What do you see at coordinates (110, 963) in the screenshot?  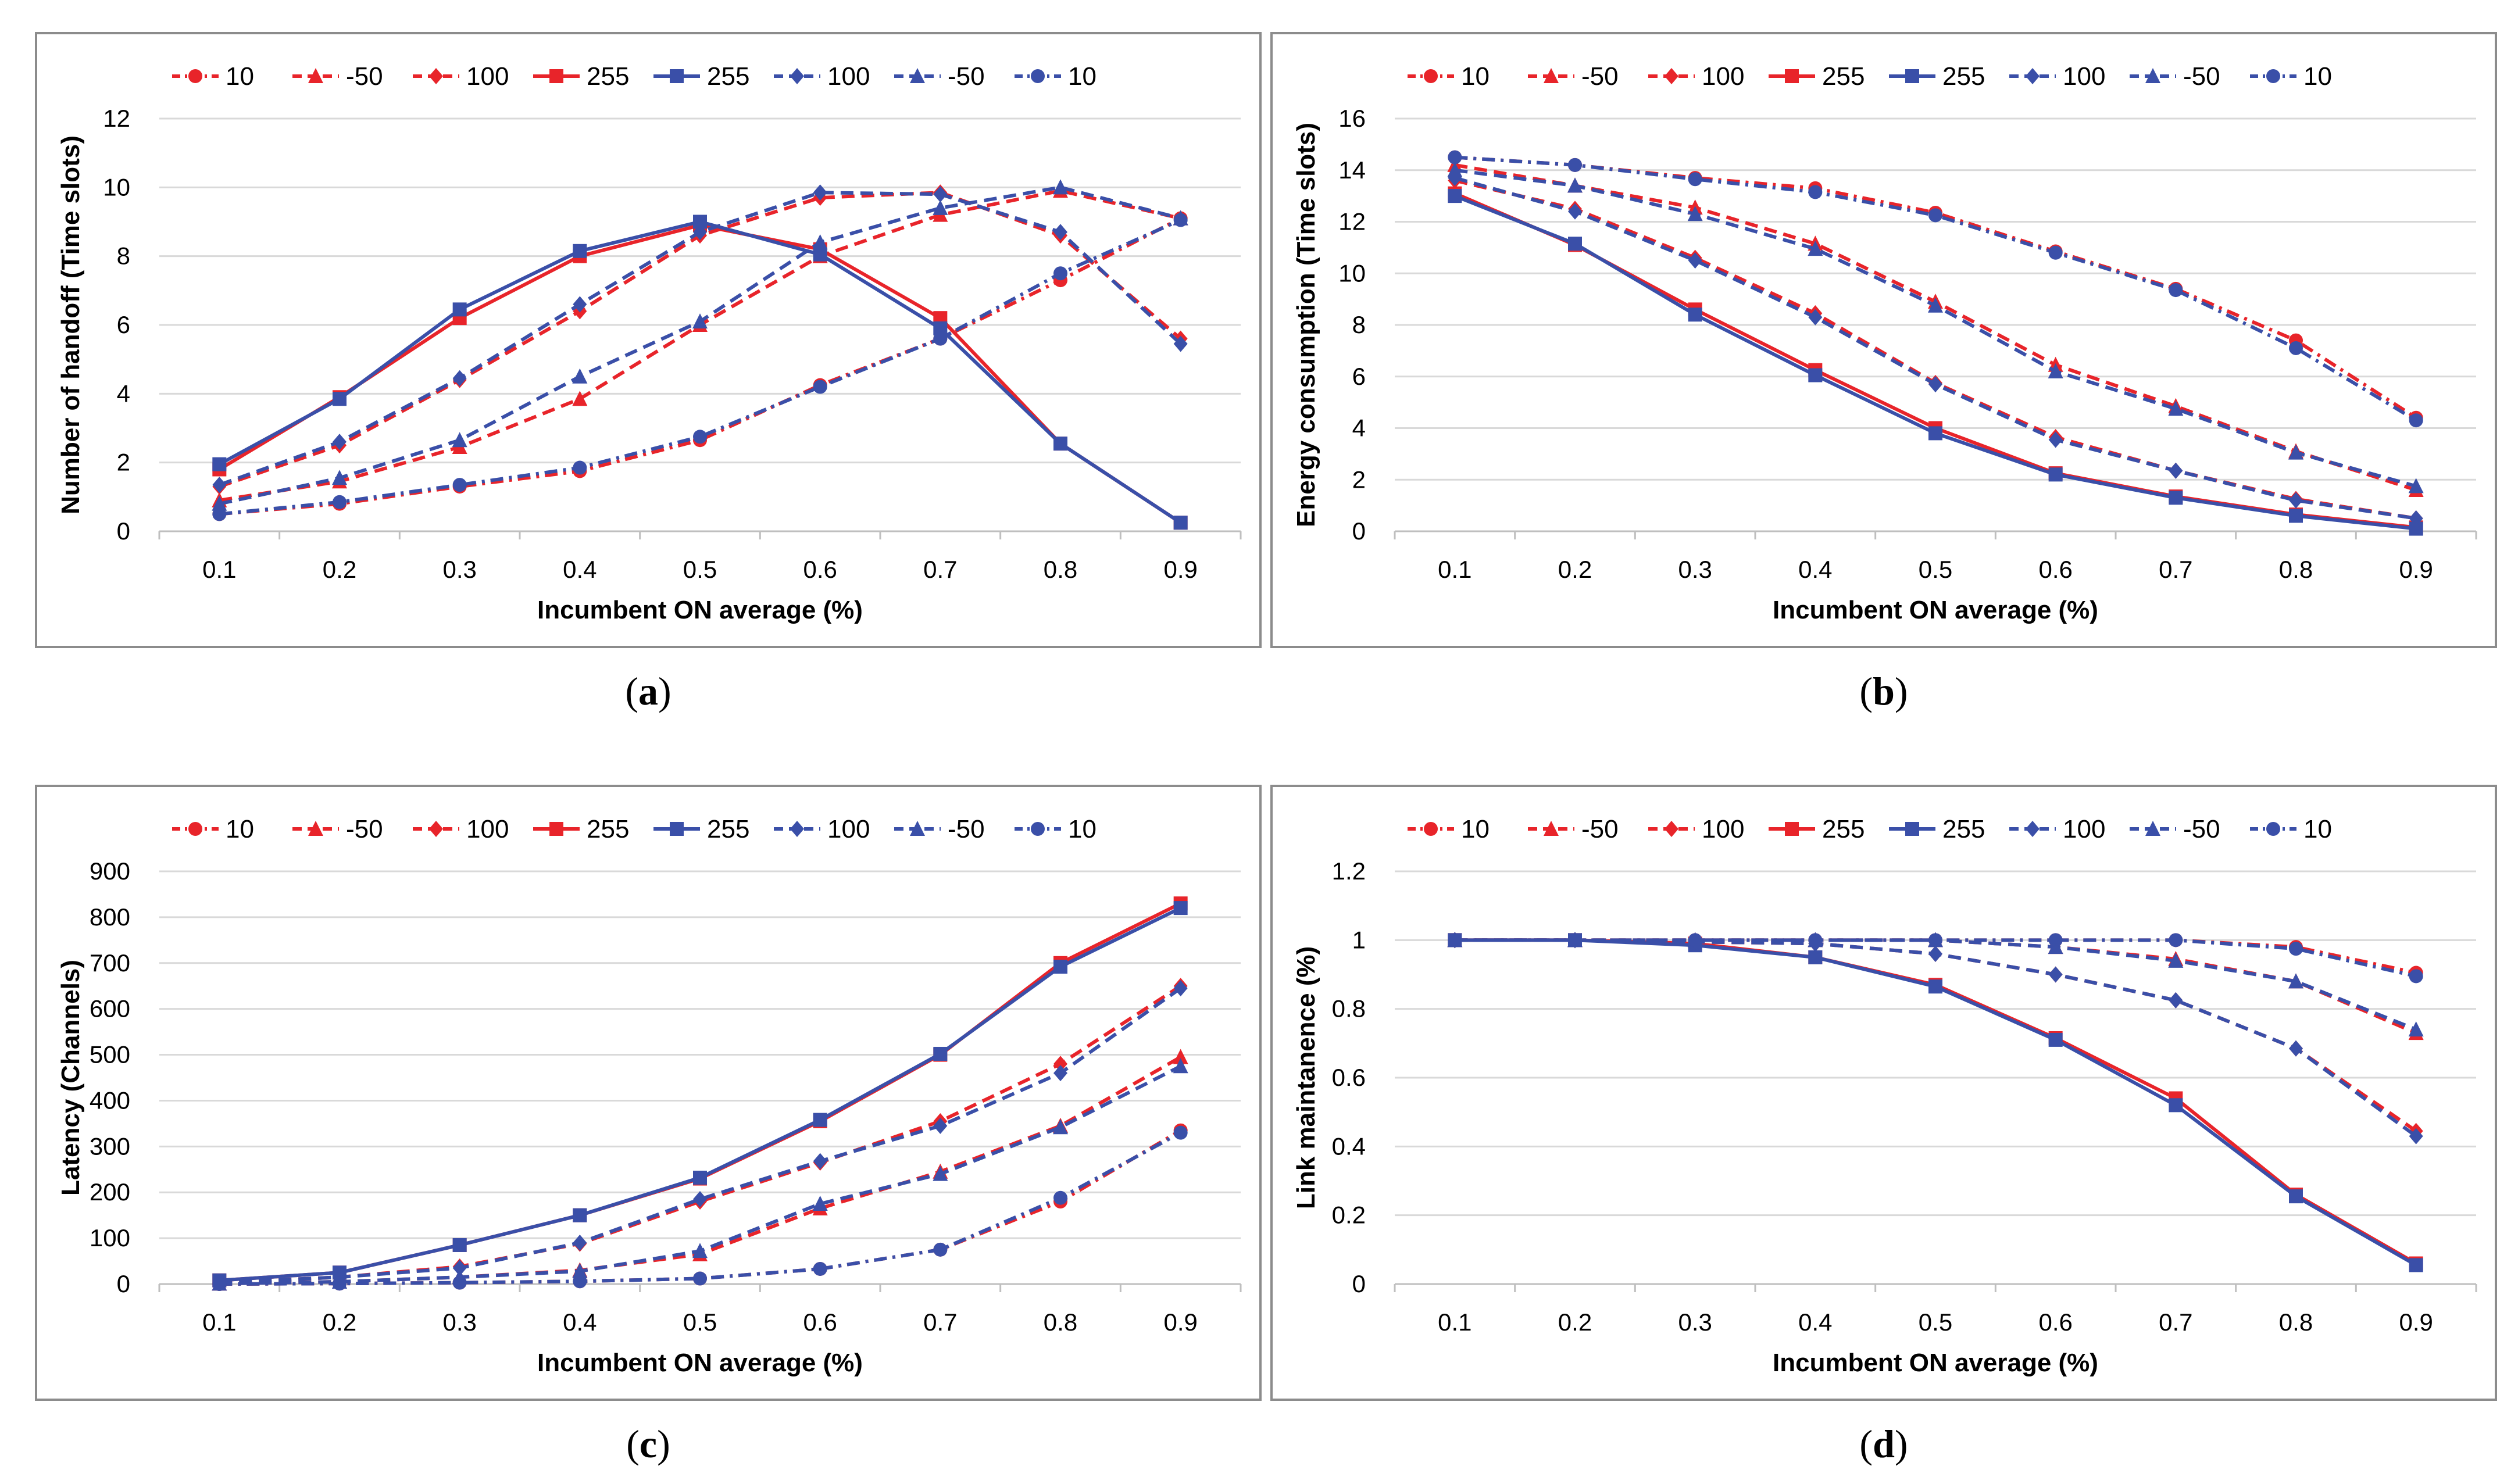 I see `y-tick-label: 700` at bounding box center [110, 963].